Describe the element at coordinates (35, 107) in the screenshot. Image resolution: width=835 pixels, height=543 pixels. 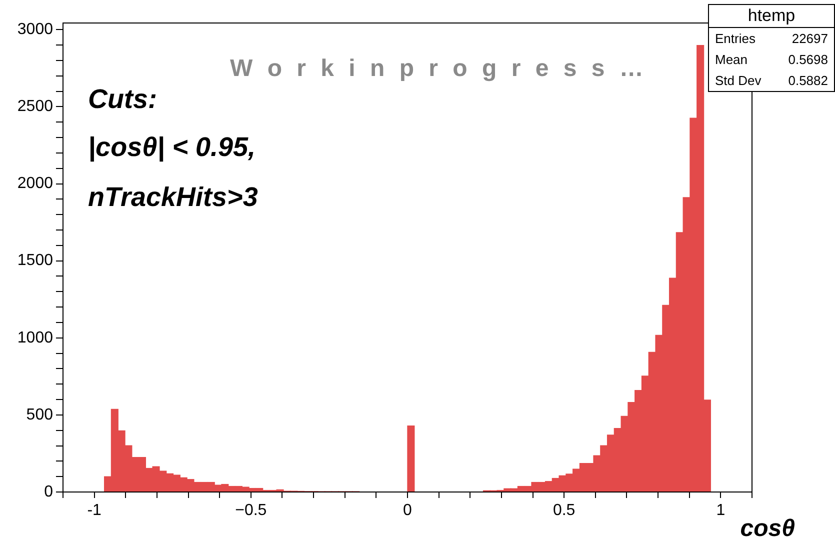
I see `y-tick-label: 2500` at that location.